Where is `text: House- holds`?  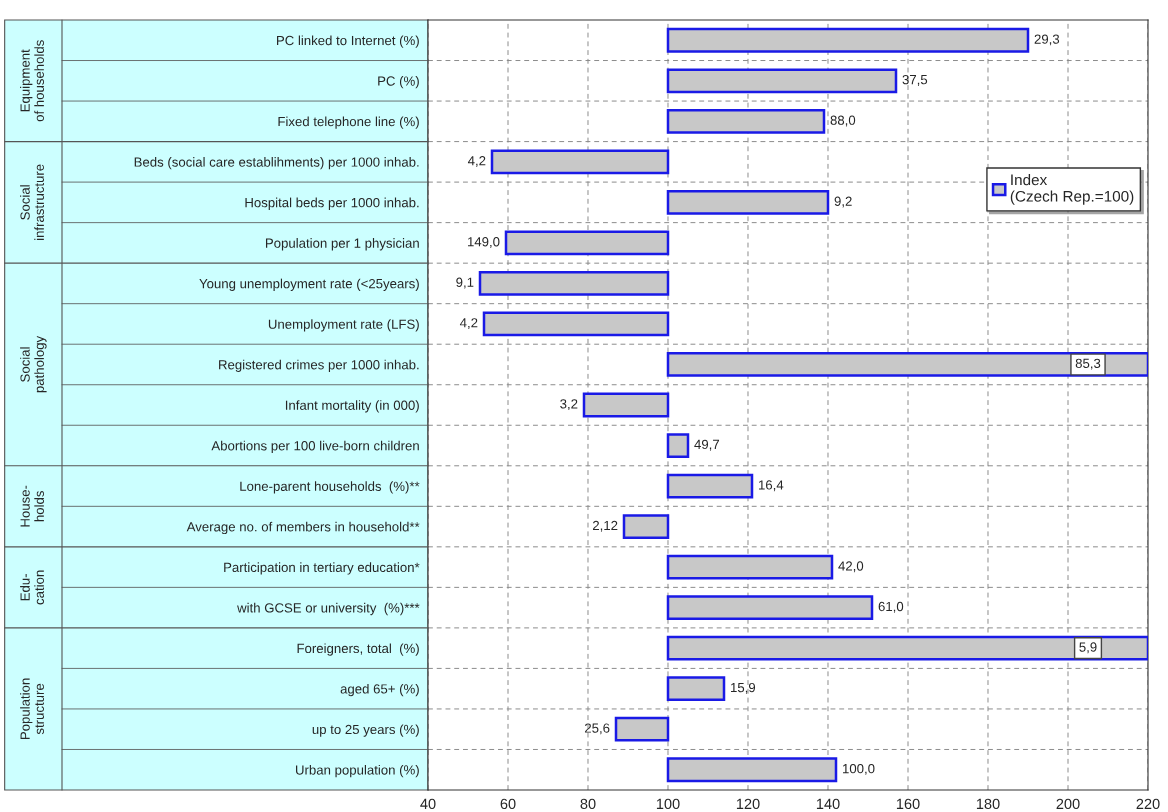 text: House- holds is located at coordinates (32, 506).